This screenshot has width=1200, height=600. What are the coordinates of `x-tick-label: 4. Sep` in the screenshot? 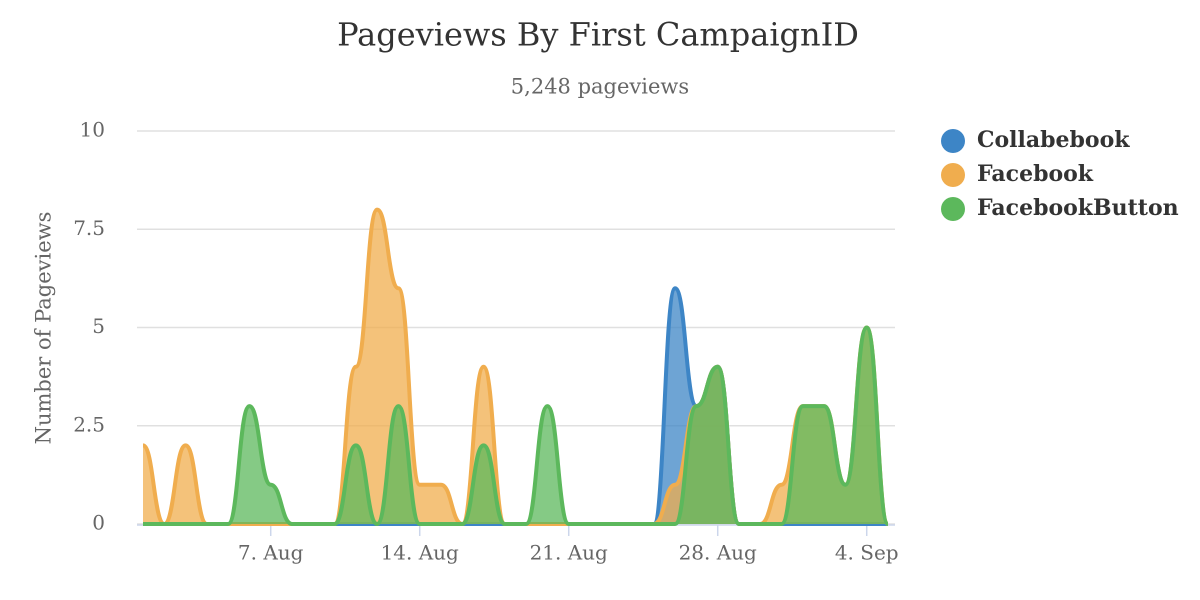 It's located at (867, 553).